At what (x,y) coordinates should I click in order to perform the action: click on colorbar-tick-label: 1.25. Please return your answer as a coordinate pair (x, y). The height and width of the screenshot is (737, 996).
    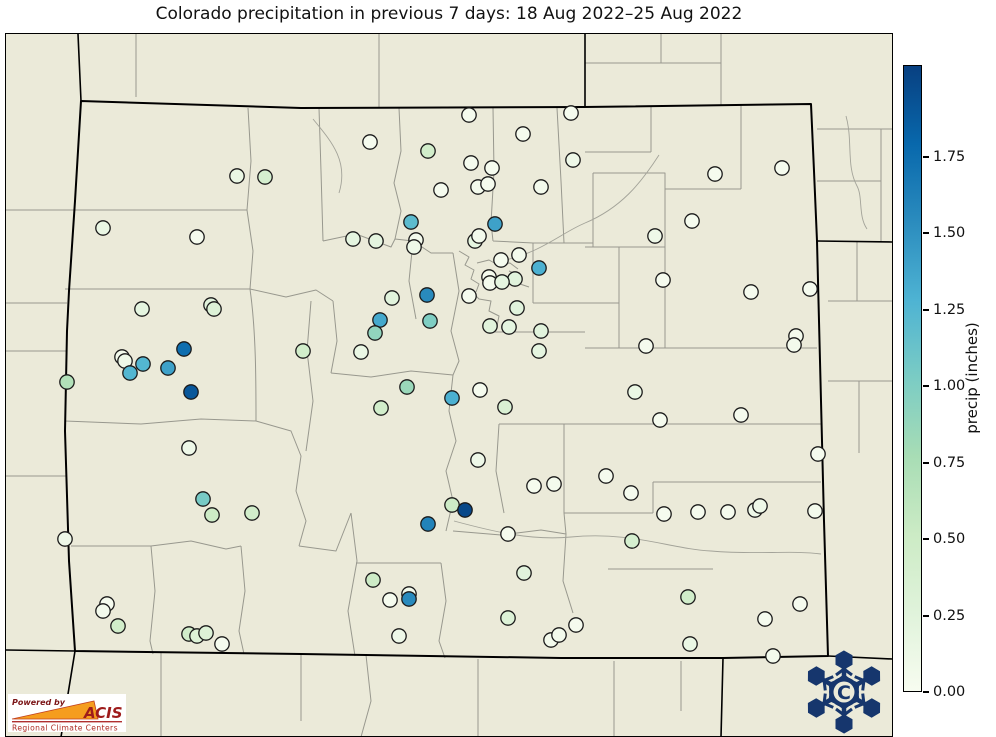
    Looking at the image, I should click on (949, 309).